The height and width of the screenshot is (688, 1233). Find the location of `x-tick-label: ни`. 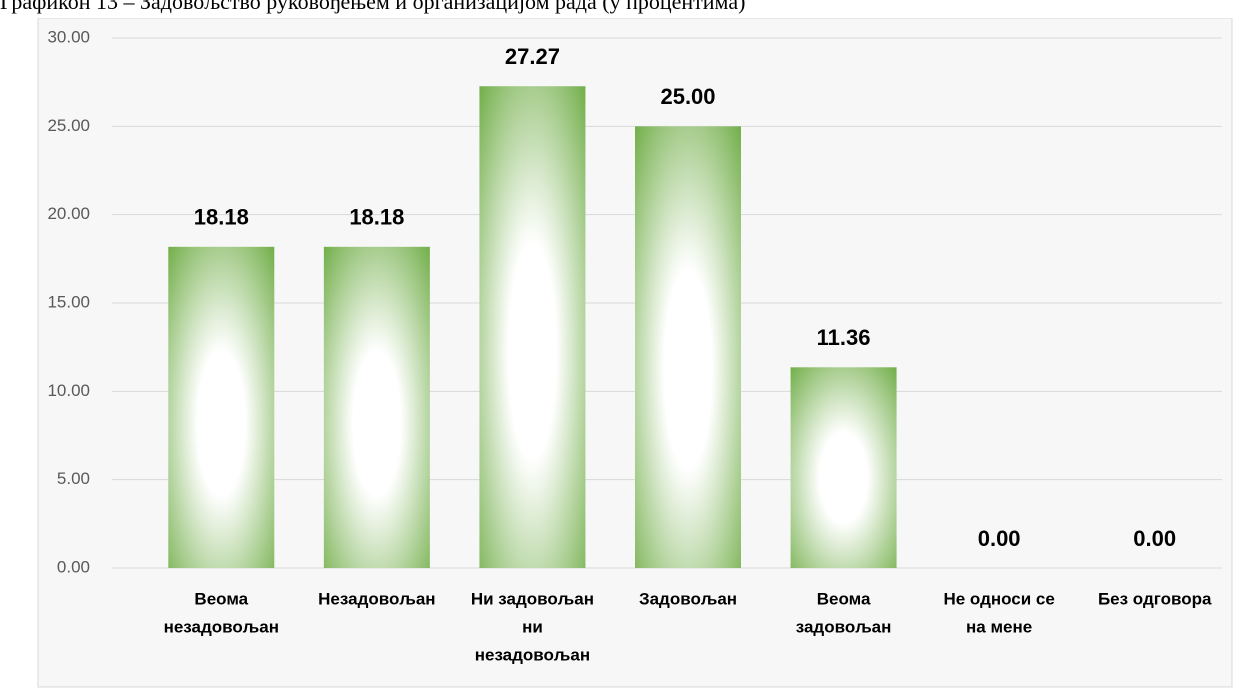

x-tick-label: ни is located at coordinates (532, 626).